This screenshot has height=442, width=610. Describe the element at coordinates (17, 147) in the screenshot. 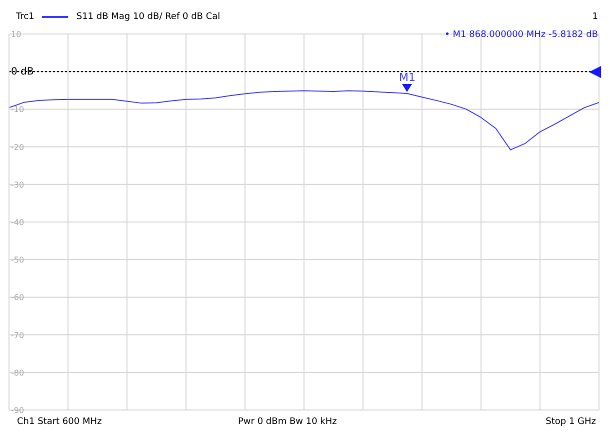

I see `y-tick-label: -20` at that location.